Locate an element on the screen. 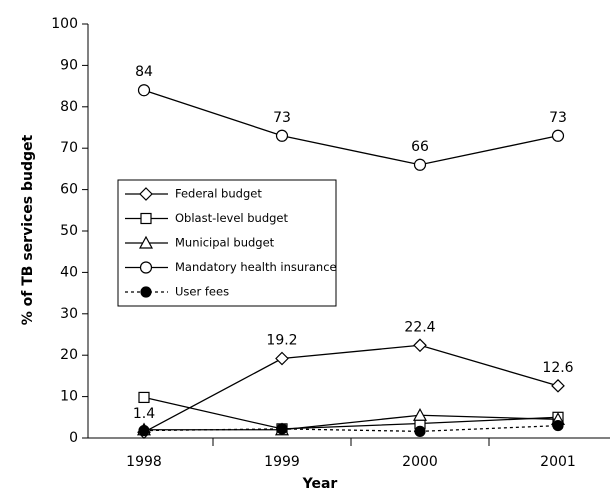 Image resolution: width=614 pixels, height=495 pixels. x-tick-label: 2000 is located at coordinates (420, 462).